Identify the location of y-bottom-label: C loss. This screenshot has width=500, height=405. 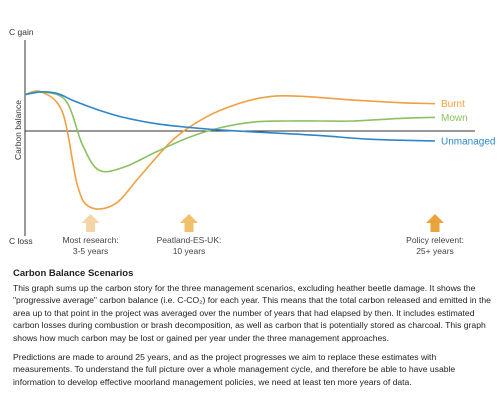
(21, 241).